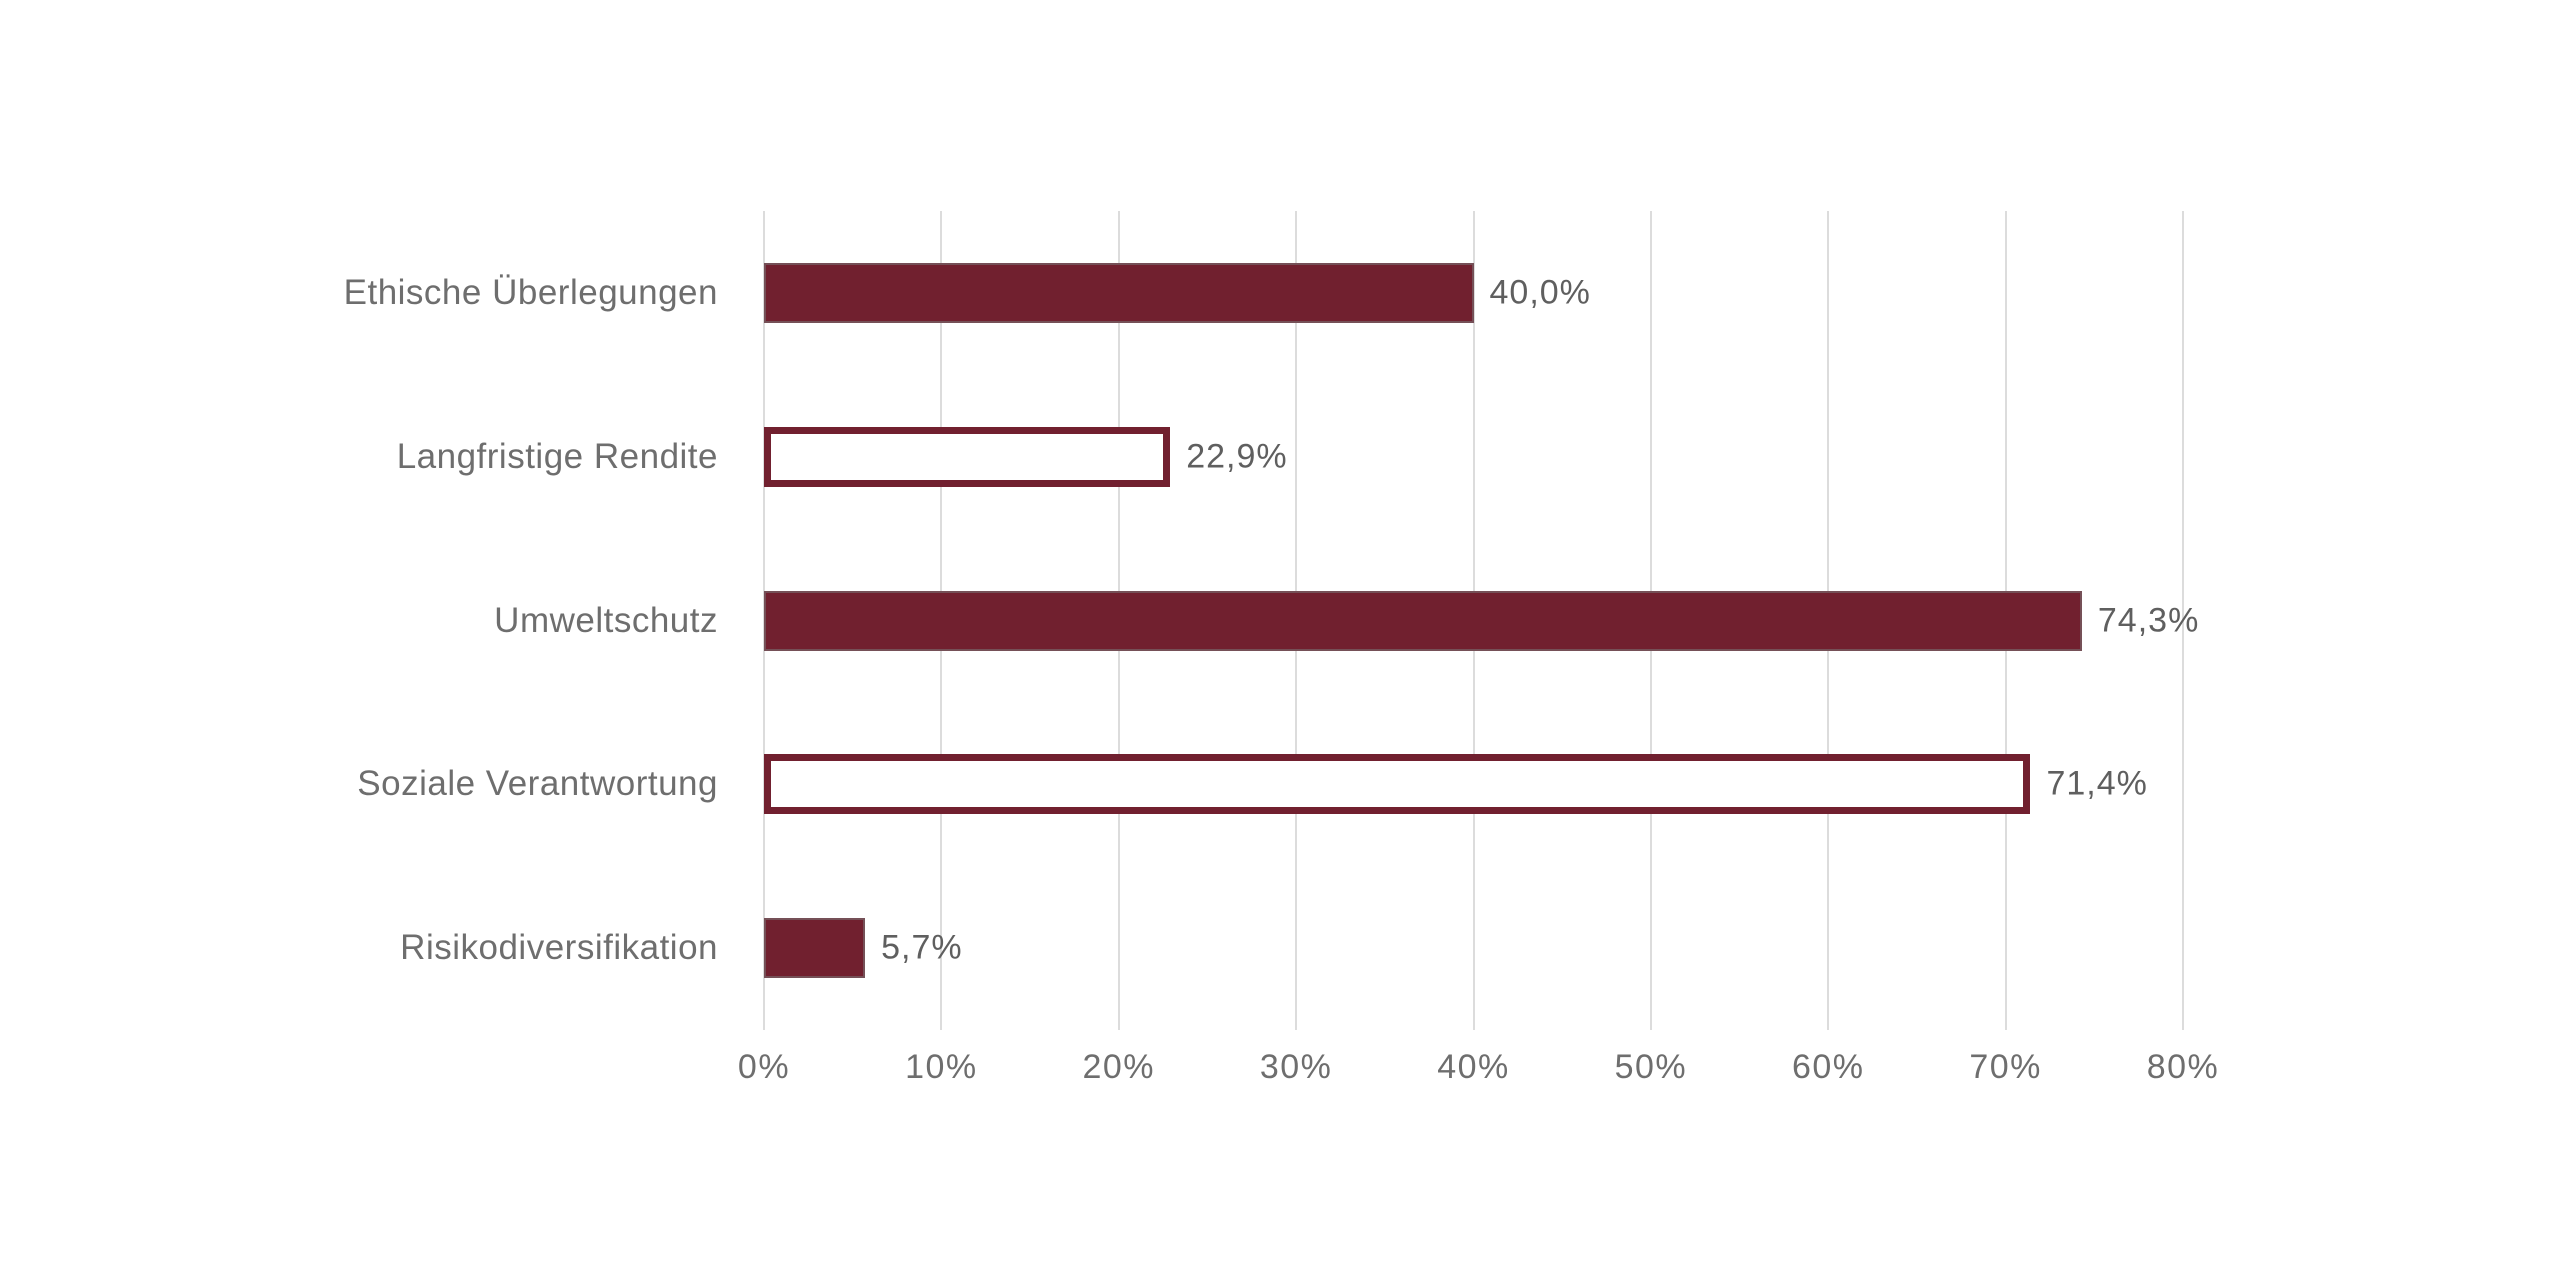 The width and height of the screenshot is (2560, 1280). Describe the element at coordinates (1237, 456) in the screenshot. I see `value-label: 22,9%` at that location.